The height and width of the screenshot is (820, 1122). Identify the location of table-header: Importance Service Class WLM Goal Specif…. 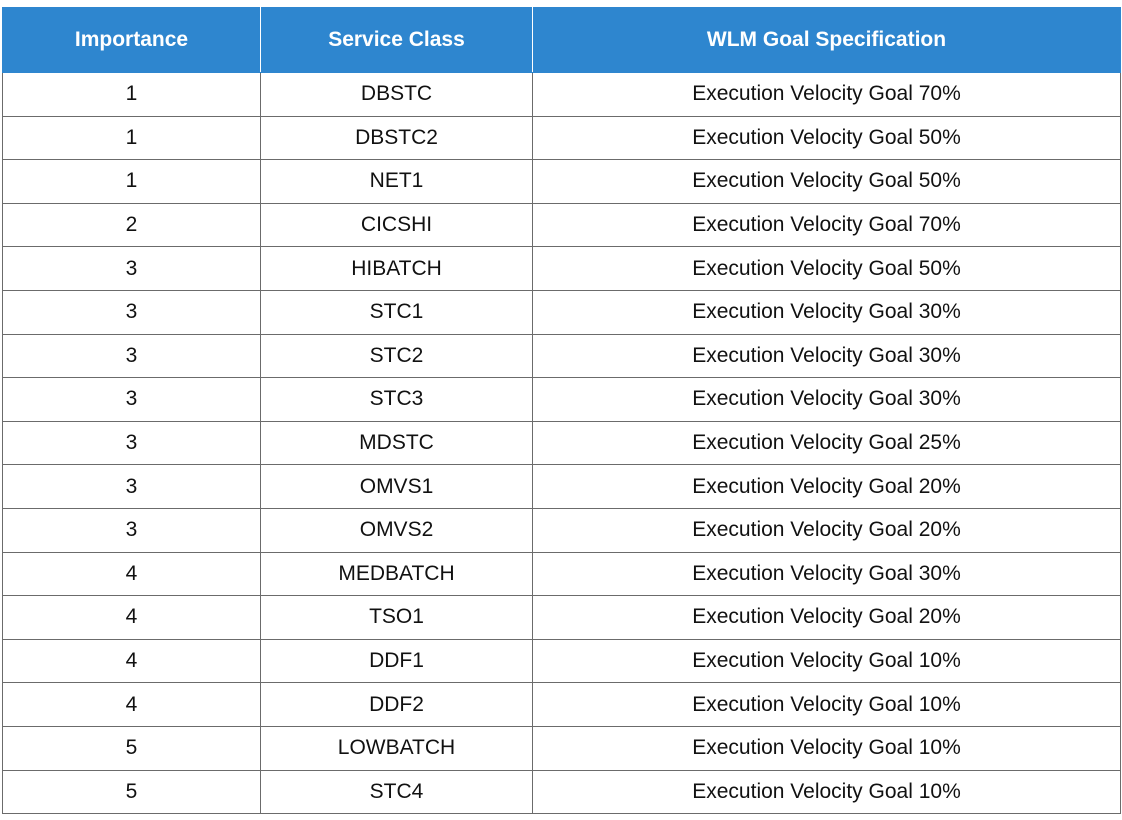
(561, 40).